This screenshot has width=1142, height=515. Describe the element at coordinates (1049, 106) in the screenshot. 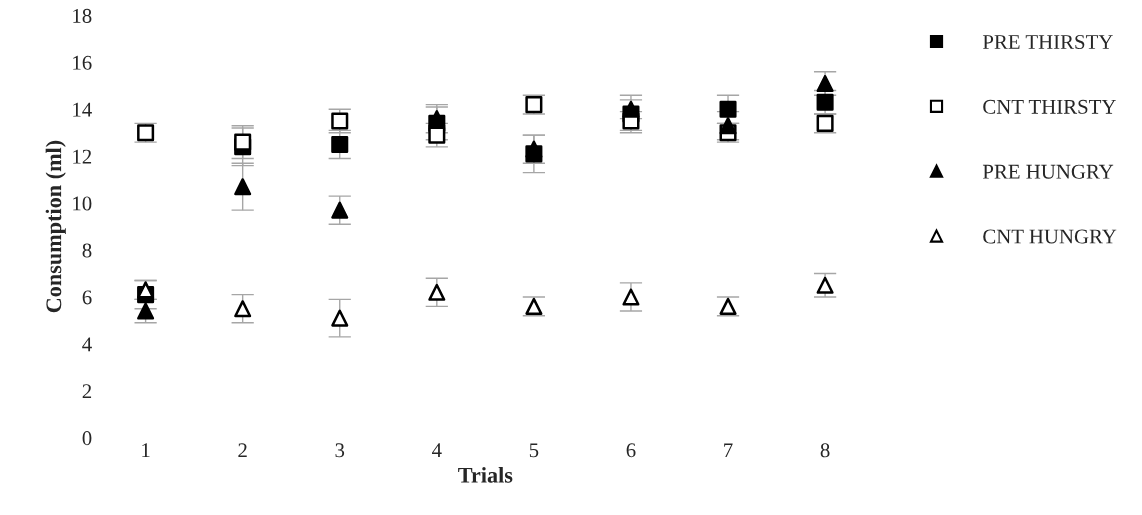

I see `legend-label: CNT THIRSTY` at that location.